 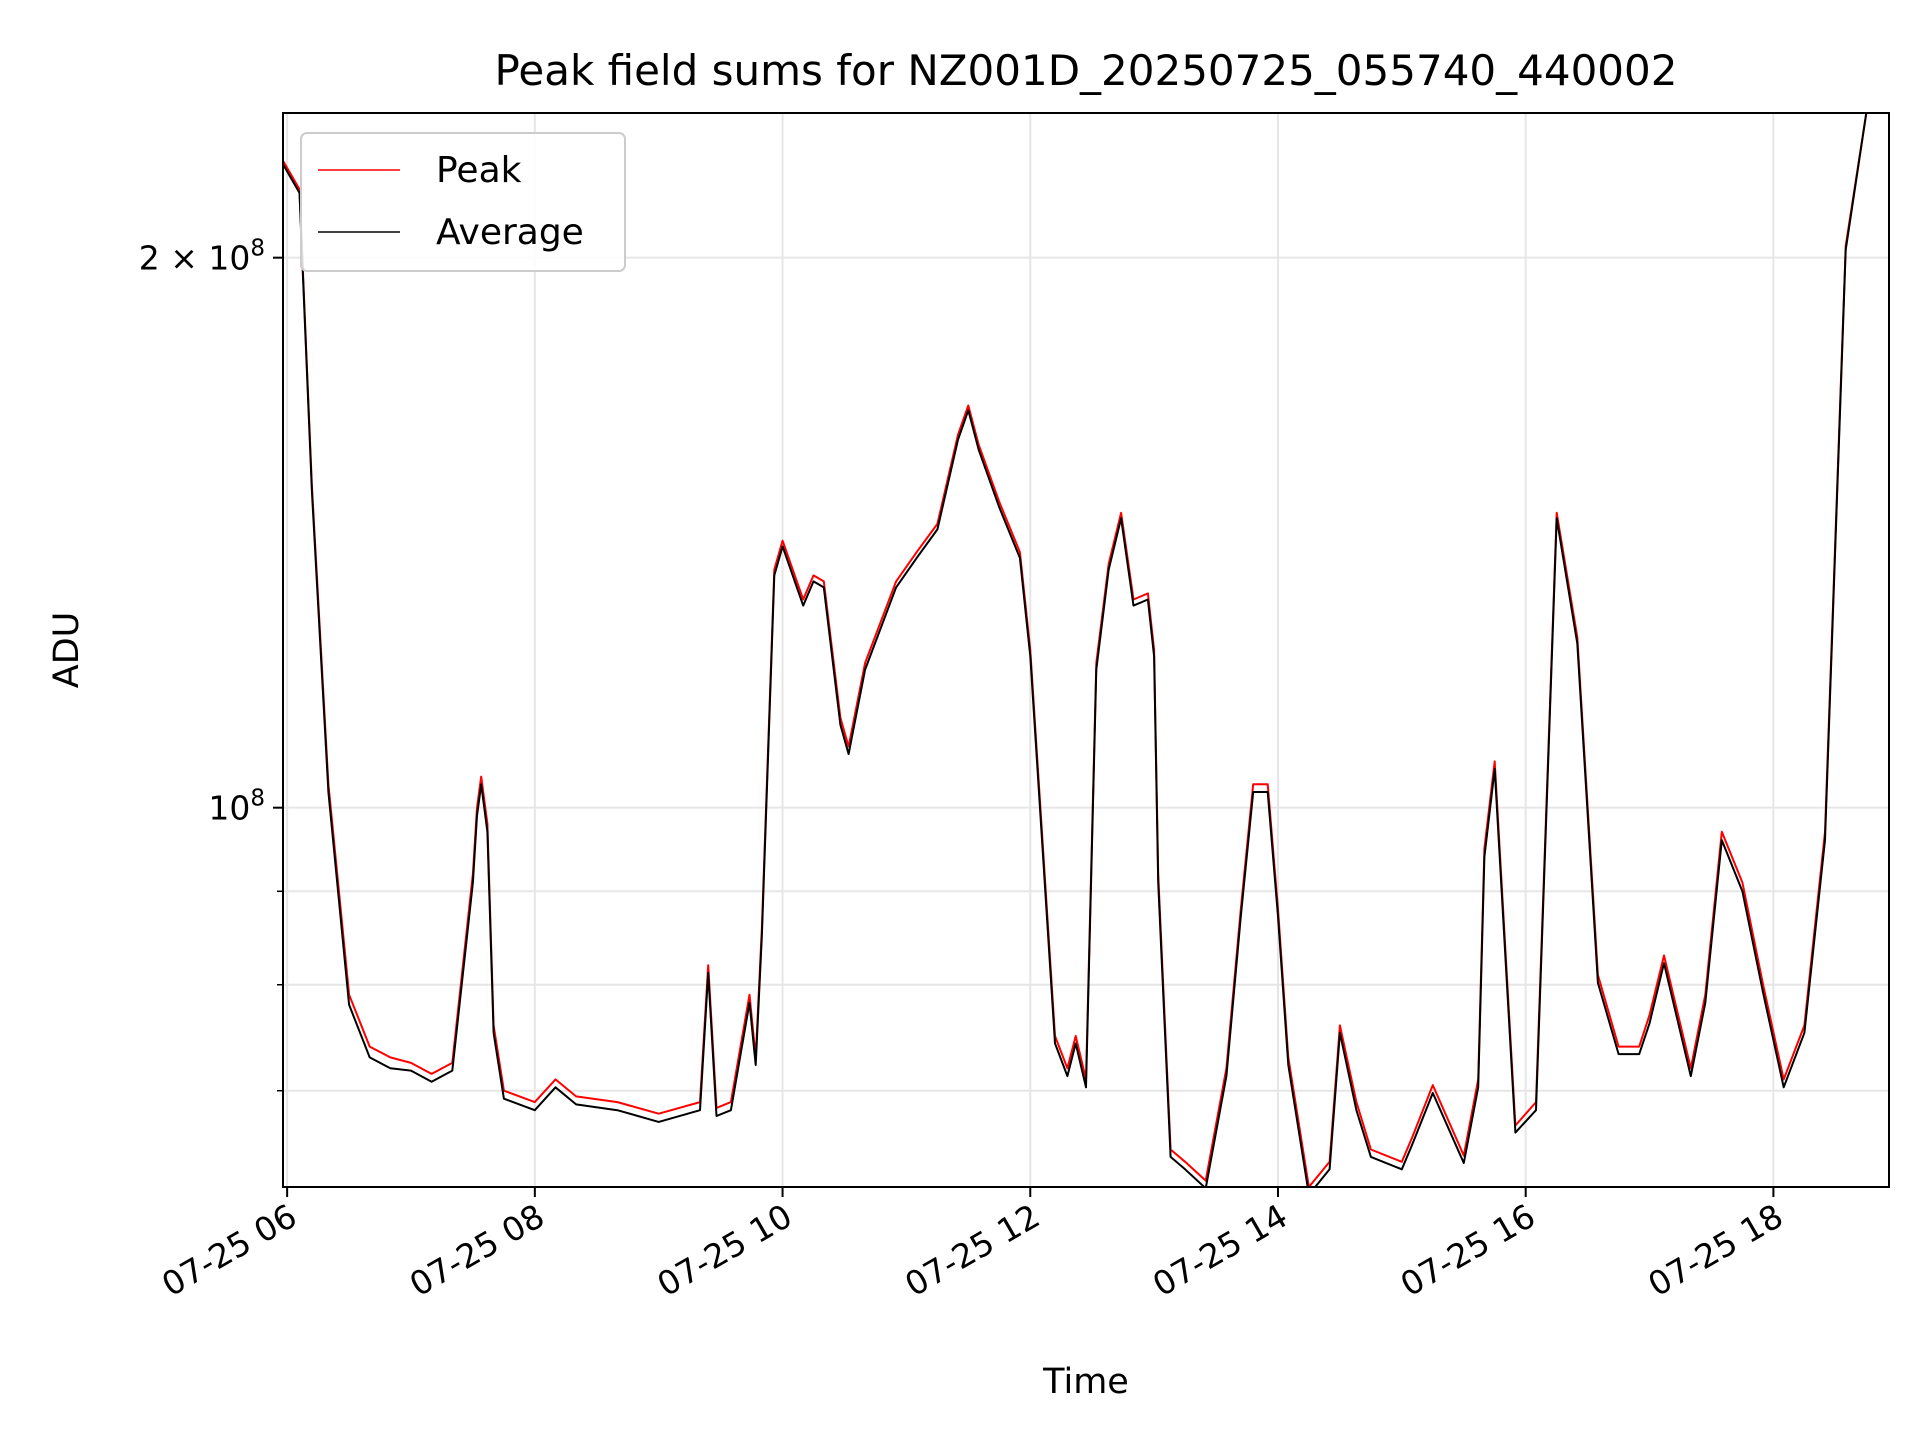 I want to click on y-tick-label: 2 × 108, so click(x=202, y=257).